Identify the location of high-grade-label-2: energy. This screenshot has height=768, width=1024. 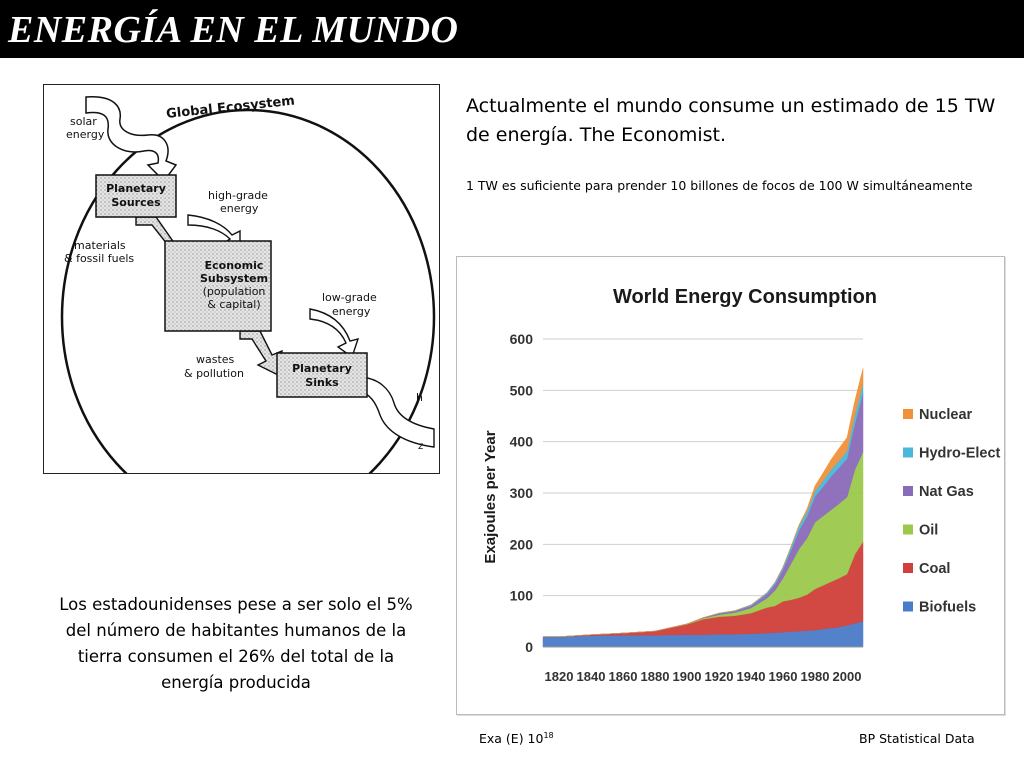
(239, 208).